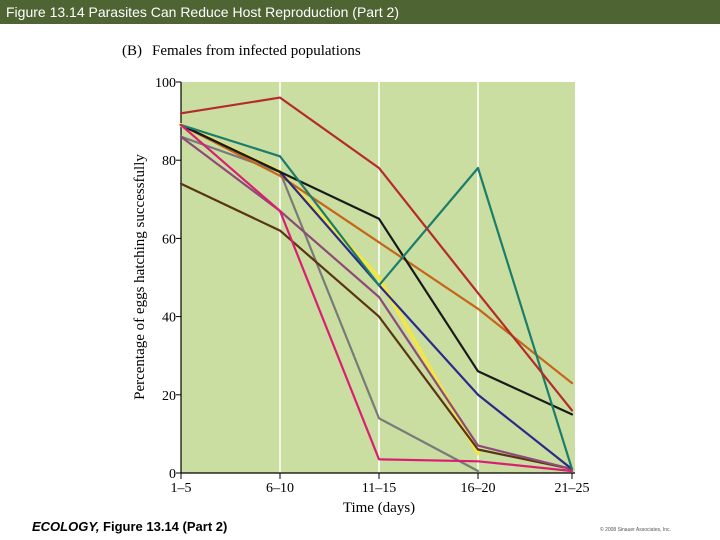 The image size is (720, 540). Describe the element at coordinates (169, 396) in the screenshot. I see `y-tick-label: 20` at that location.